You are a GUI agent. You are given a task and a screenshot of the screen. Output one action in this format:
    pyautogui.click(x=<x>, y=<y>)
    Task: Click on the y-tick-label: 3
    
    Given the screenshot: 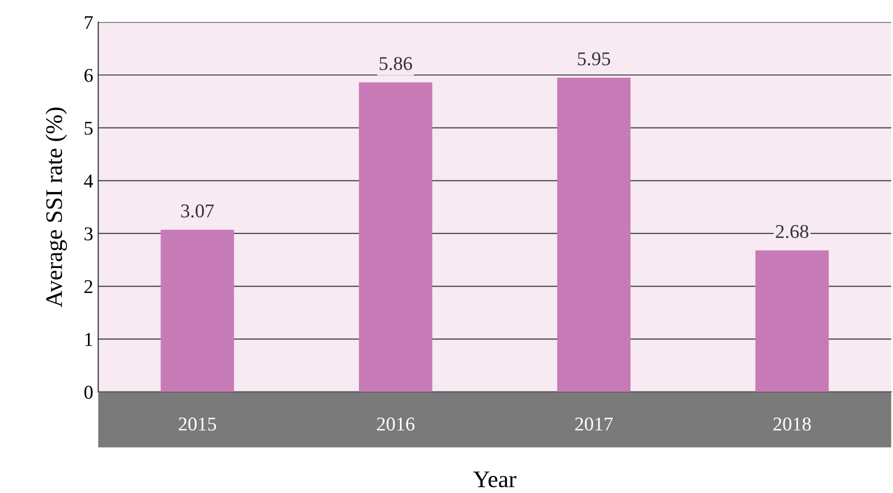 What is the action you would take?
    pyautogui.click(x=88, y=233)
    